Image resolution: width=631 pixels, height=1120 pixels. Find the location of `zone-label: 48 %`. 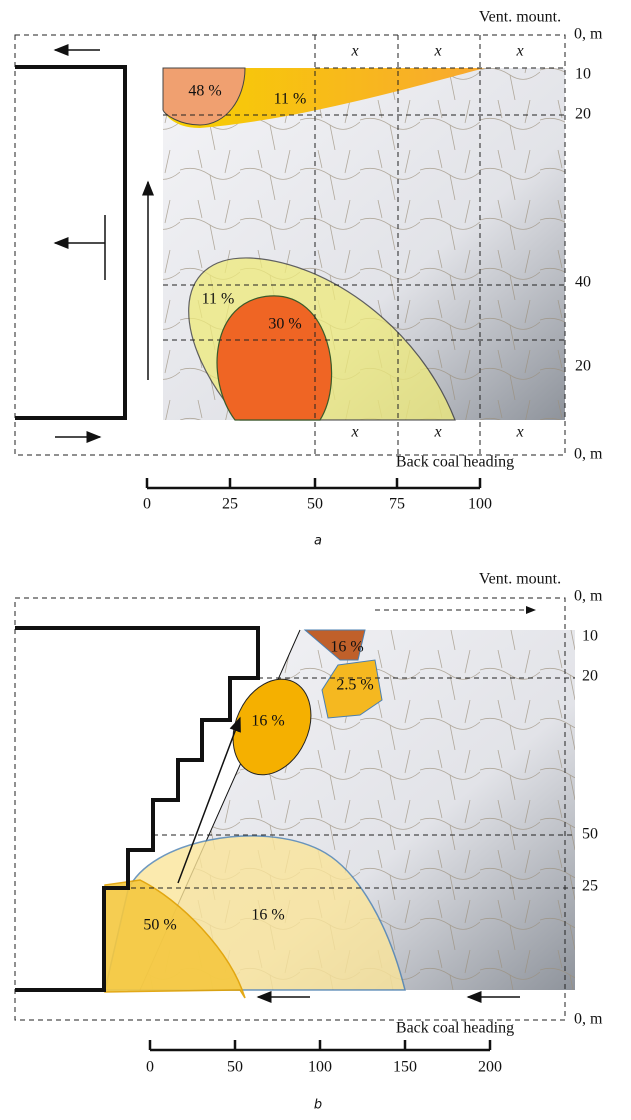

zone-label: 48 % is located at coordinates (204, 91).